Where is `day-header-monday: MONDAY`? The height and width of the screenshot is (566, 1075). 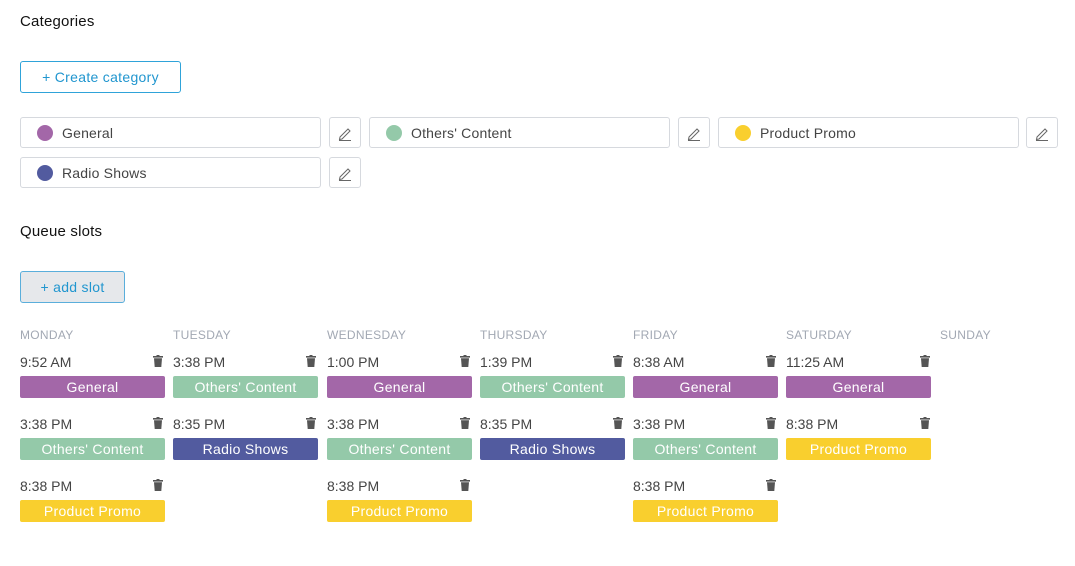 day-header-monday: MONDAY is located at coordinates (47, 335).